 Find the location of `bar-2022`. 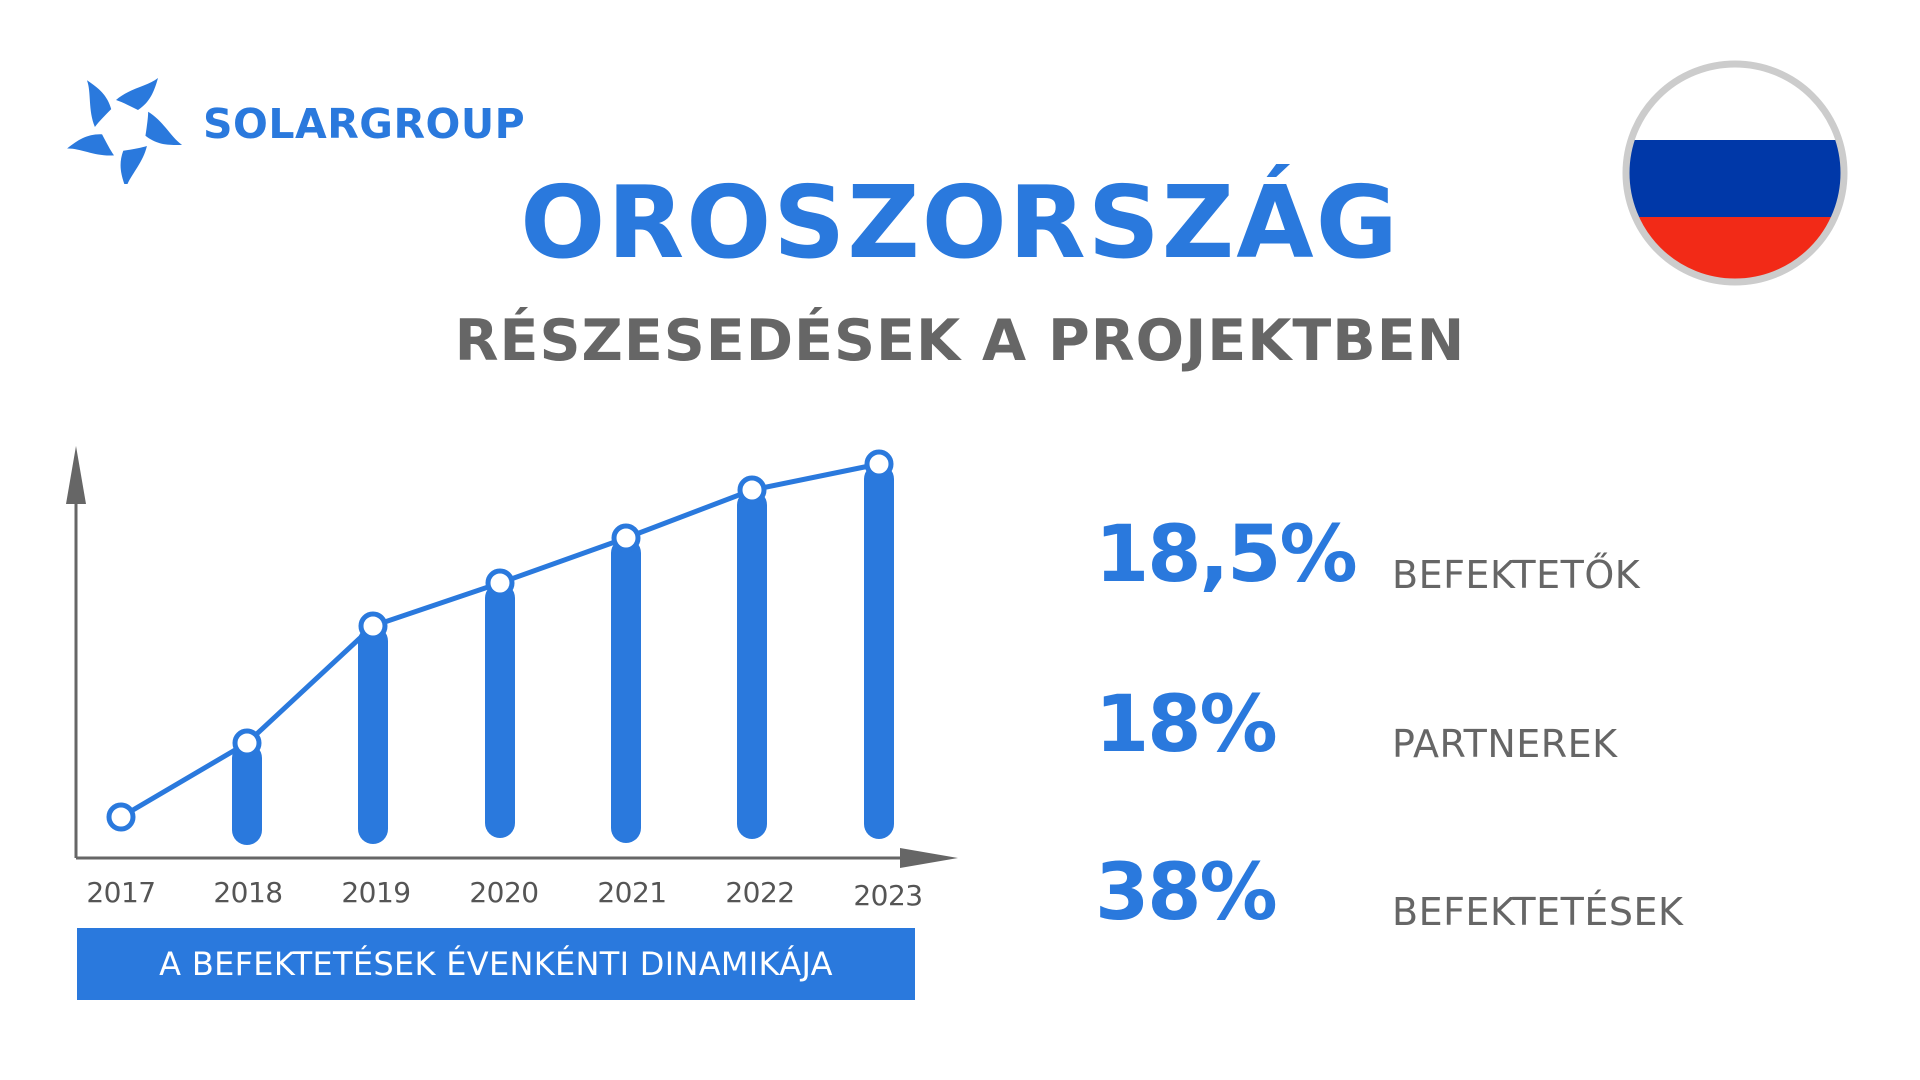

bar-2022 is located at coordinates (752, 664).